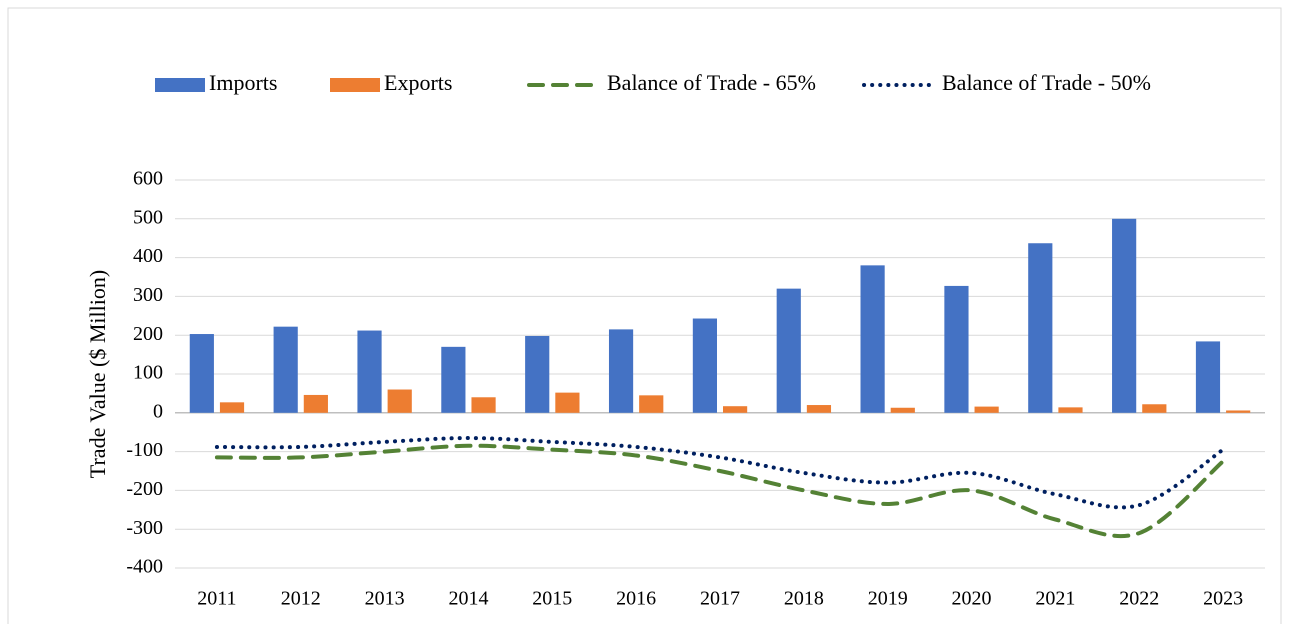 Image resolution: width=1289 pixels, height=624 pixels. Describe the element at coordinates (144, 450) in the screenshot. I see `y-tick-label: -100` at that location.